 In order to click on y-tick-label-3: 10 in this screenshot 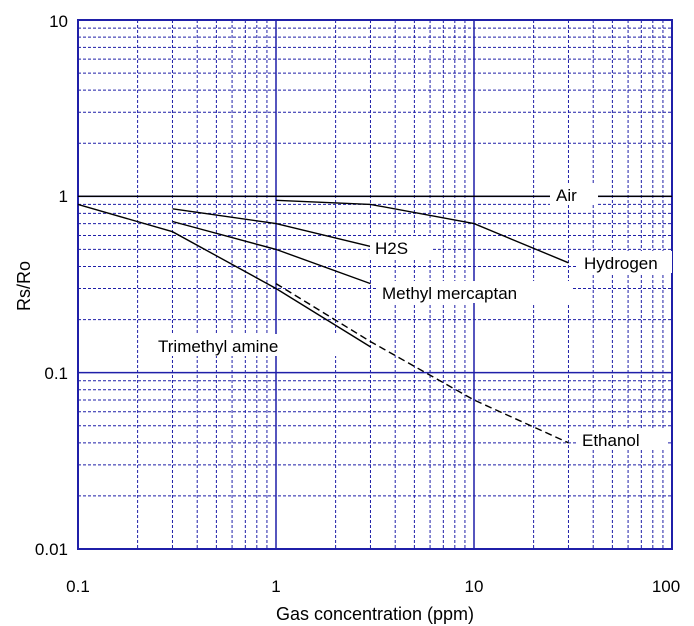, I will do `click(58, 21)`.